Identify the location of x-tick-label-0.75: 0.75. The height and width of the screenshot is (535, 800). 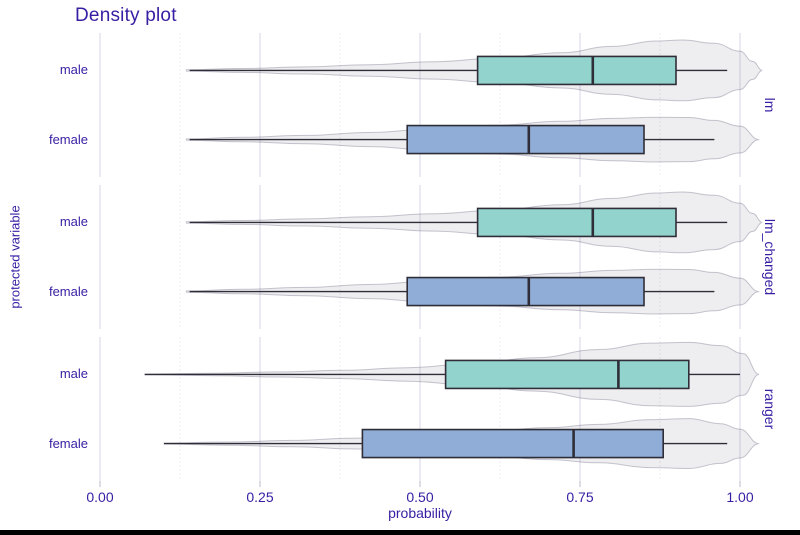
(580, 497).